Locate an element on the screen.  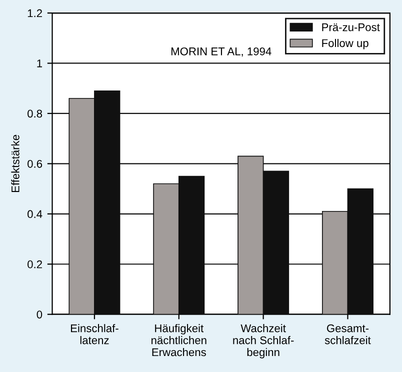
y-tick-label: 1 is located at coordinates (39, 64).